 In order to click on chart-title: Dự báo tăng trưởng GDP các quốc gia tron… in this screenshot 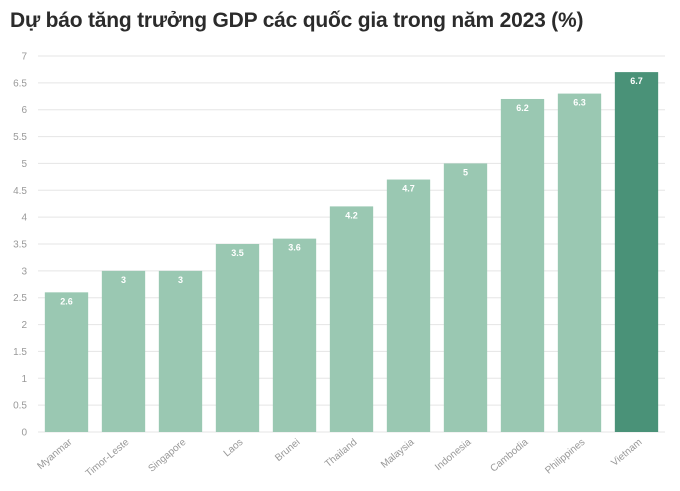, I will do `click(297, 20)`.